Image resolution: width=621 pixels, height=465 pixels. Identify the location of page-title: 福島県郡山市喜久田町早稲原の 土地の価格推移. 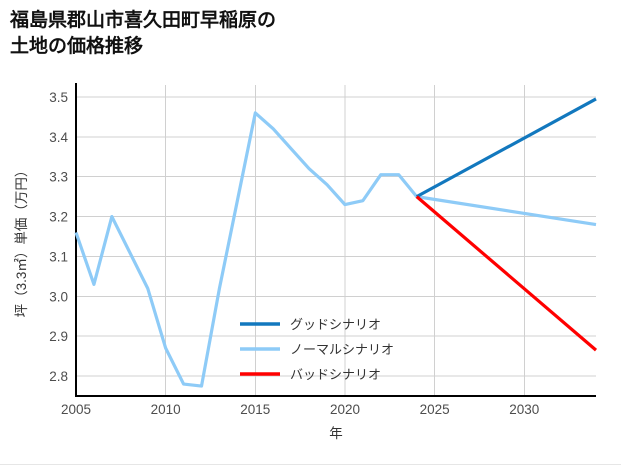
(143, 33).